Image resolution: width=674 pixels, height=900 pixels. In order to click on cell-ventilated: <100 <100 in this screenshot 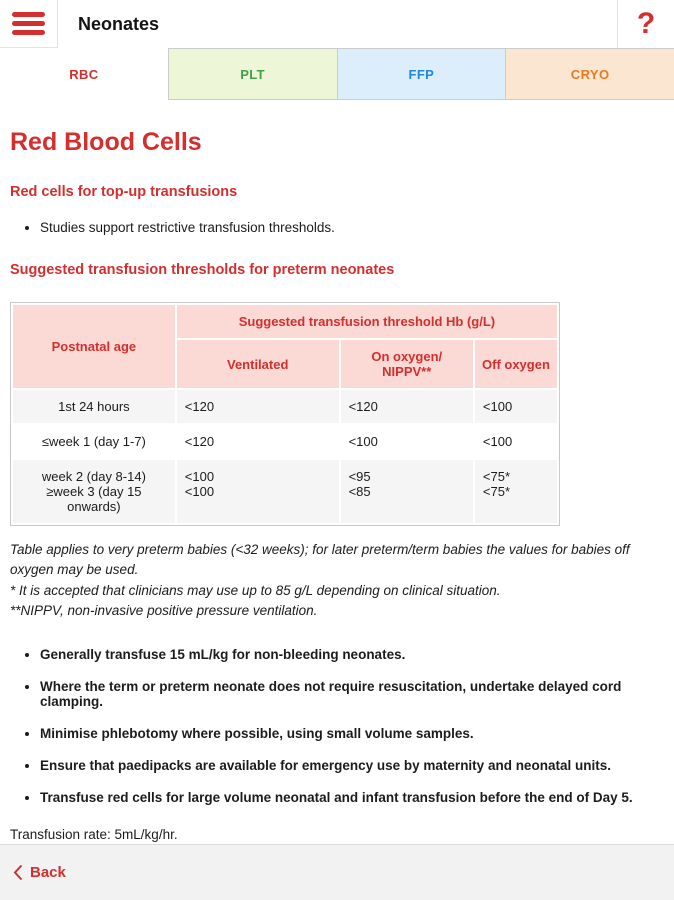, I will do `click(257, 491)`.